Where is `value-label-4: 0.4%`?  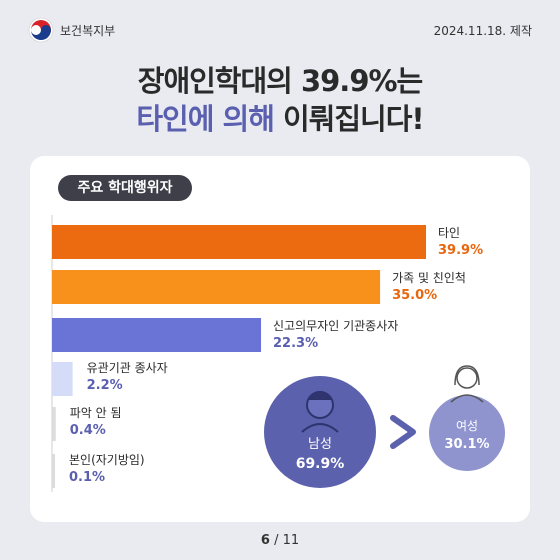
value-label-4: 0.4% is located at coordinates (88, 430).